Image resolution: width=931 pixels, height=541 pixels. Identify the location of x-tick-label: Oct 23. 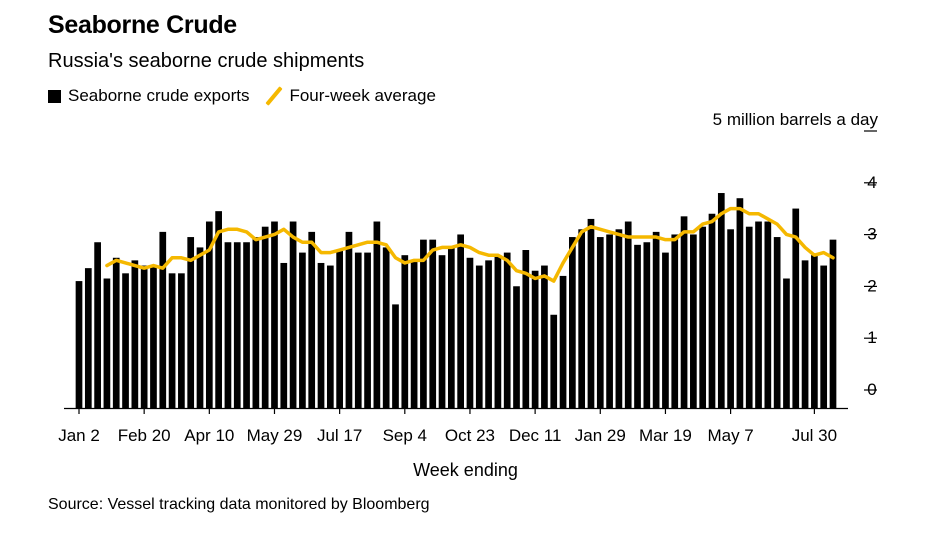
(470, 435).